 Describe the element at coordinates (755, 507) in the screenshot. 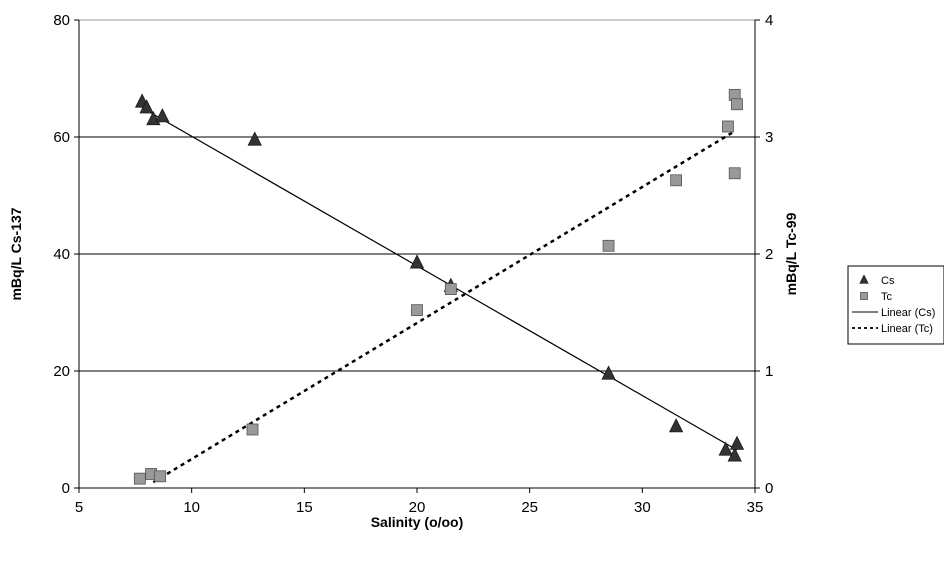

I see `x-tick-label: 35` at that location.